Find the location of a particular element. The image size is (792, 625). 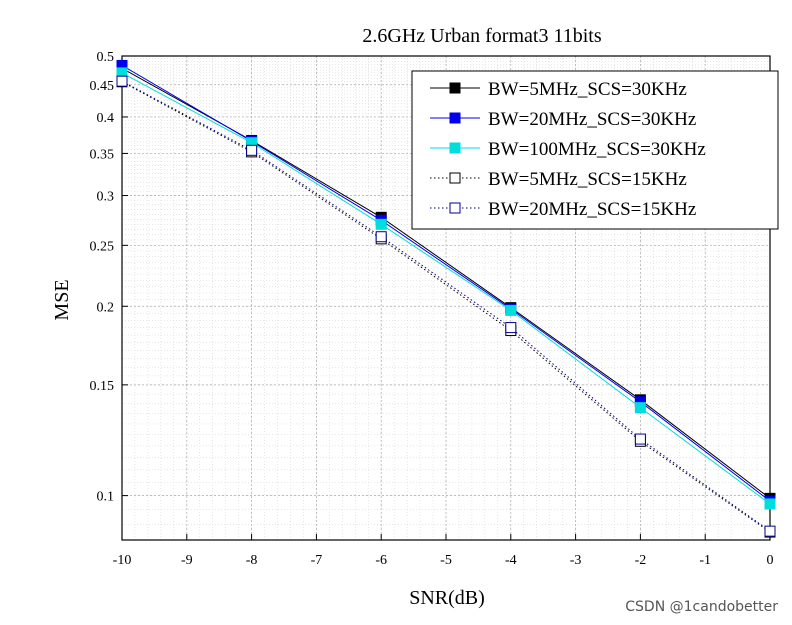

x-tick-label: -4 is located at coordinates (511, 560).